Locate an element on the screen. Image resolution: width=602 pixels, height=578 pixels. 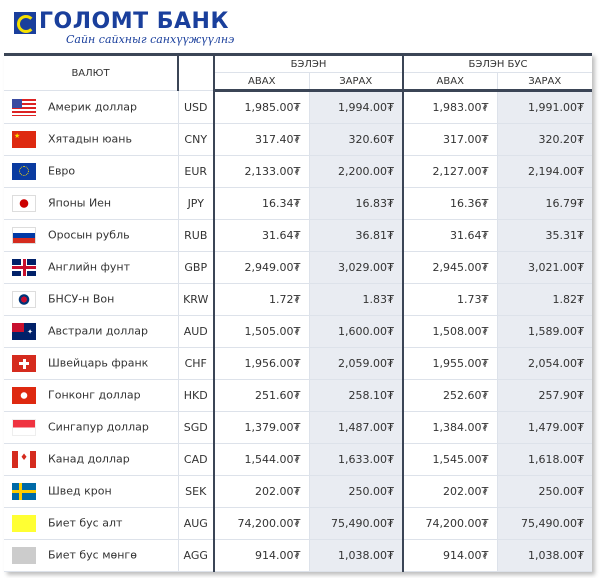
currency-code: USD is located at coordinates (196, 107).